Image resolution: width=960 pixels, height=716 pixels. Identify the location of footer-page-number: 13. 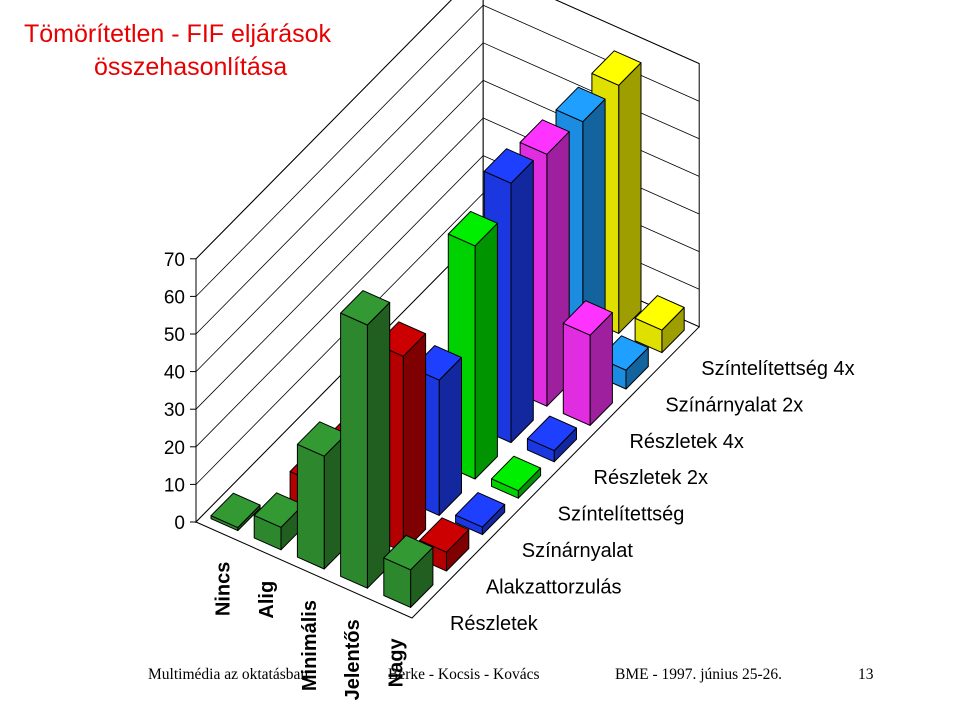
(866, 674).